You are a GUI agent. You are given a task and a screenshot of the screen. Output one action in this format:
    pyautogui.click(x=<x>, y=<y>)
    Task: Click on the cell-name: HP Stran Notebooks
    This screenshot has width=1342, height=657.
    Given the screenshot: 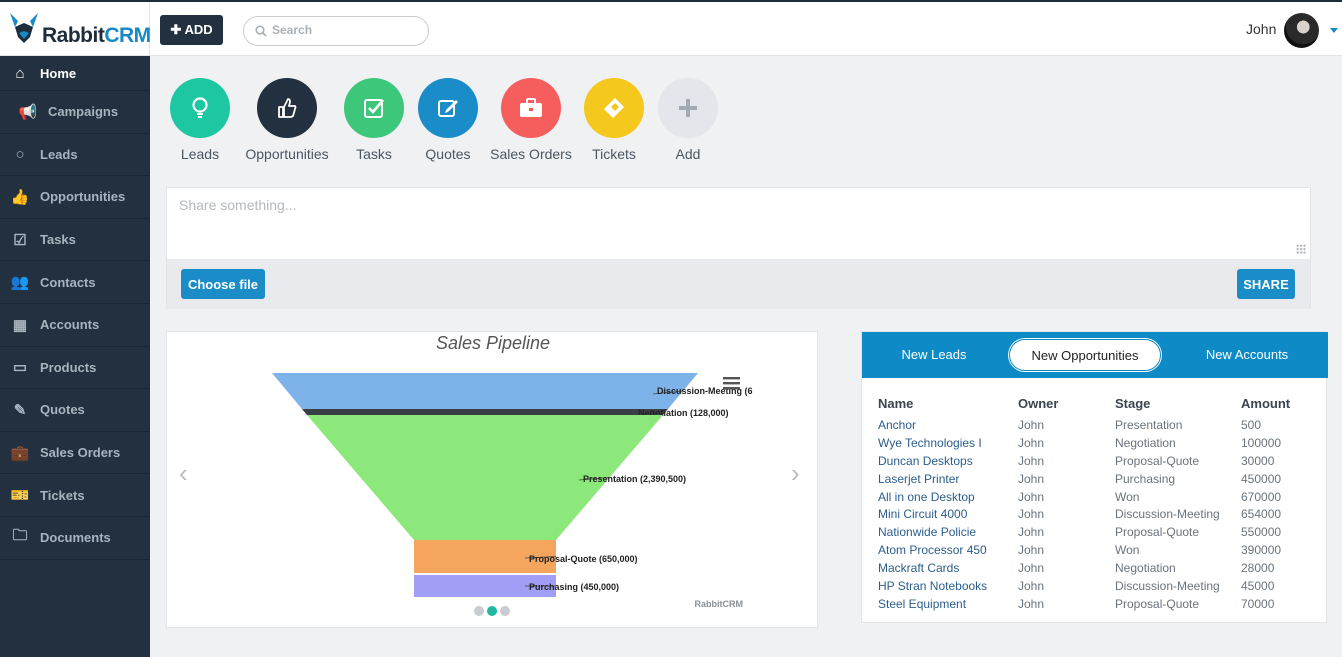 What is the action you would take?
    pyautogui.click(x=933, y=585)
    